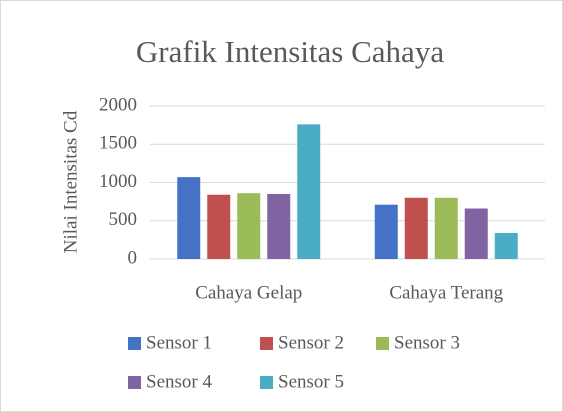 This screenshot has height=412, width=563. I want to click on legend-label: Sensor 1, so click(179, 342).